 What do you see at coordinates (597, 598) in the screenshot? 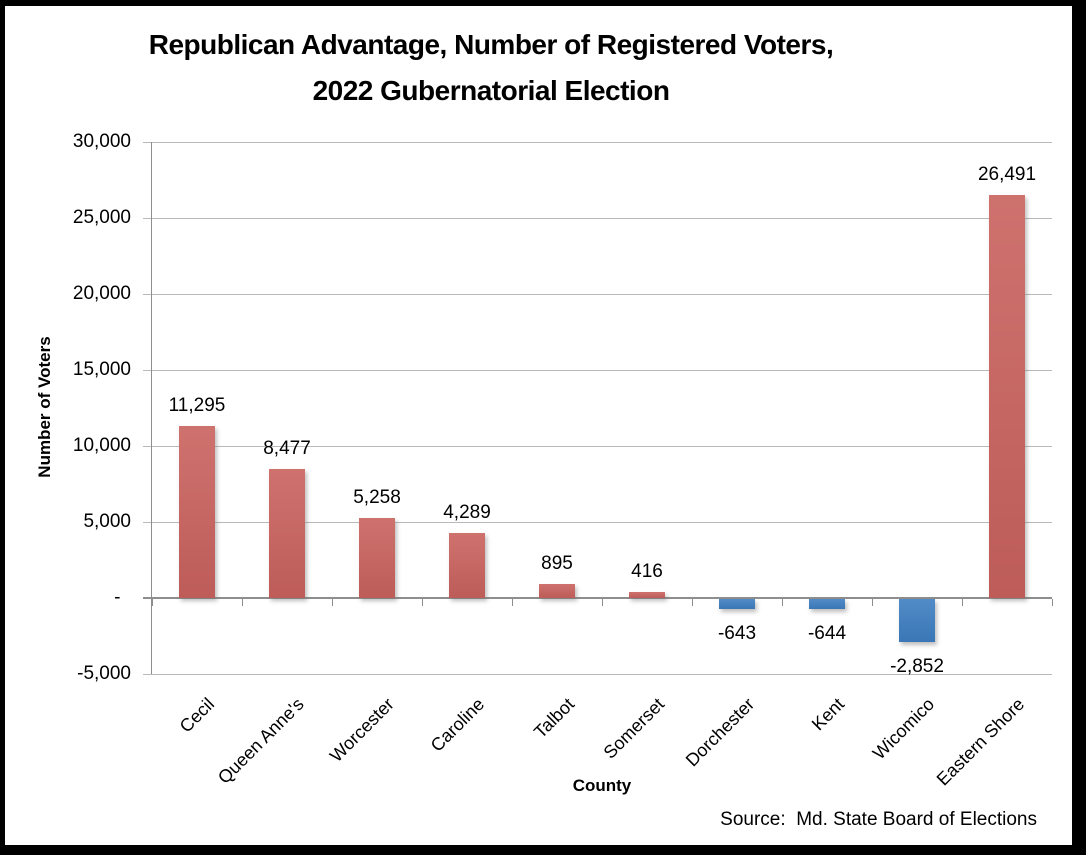
I see `x-axis-line` at bounding box center [597, 598].